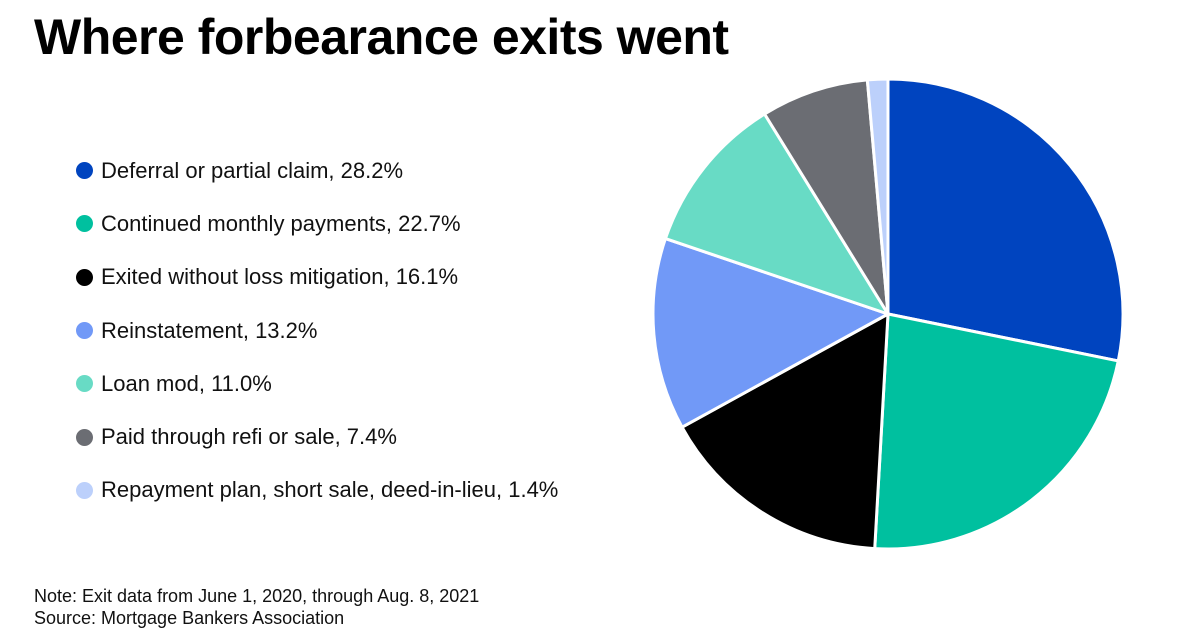 The image size is (1200, 630). Describe the element at coordinates (186, 383) in the screenshot. I see `legend-label: Loan mod, 11.0%` at that location.